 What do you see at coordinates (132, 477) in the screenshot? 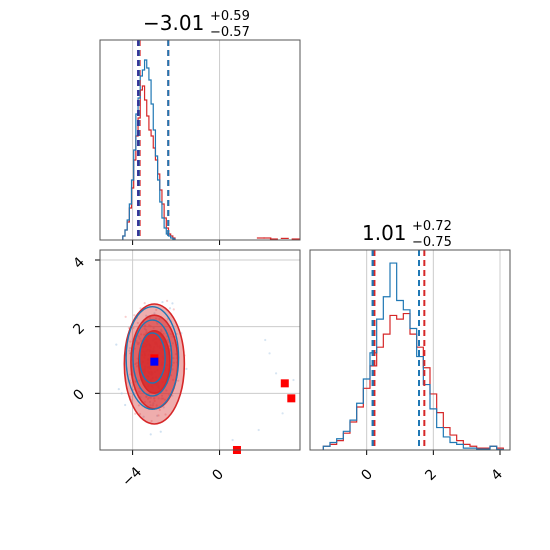
I see `x-tick-label: −4` at bounding box center [132, 477].